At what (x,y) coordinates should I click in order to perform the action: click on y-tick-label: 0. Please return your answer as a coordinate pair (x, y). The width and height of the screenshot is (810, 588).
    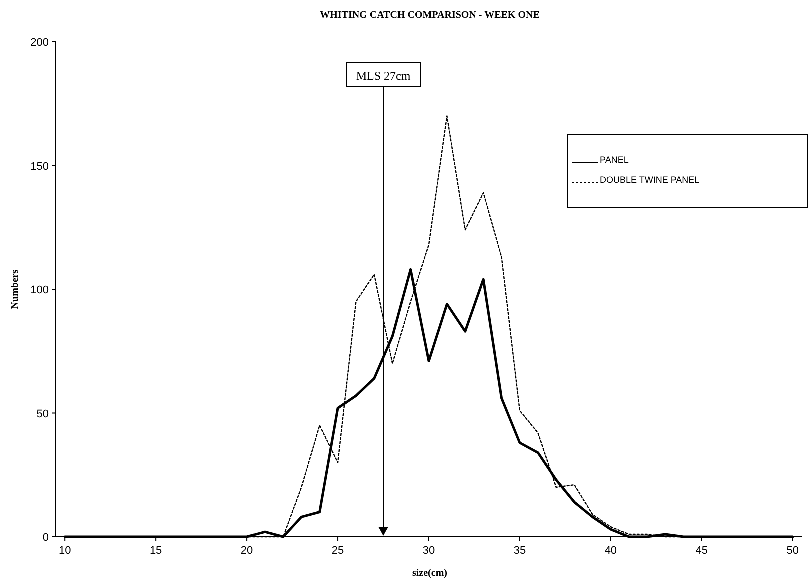
    Looking at the image, I should click on (45, 538).